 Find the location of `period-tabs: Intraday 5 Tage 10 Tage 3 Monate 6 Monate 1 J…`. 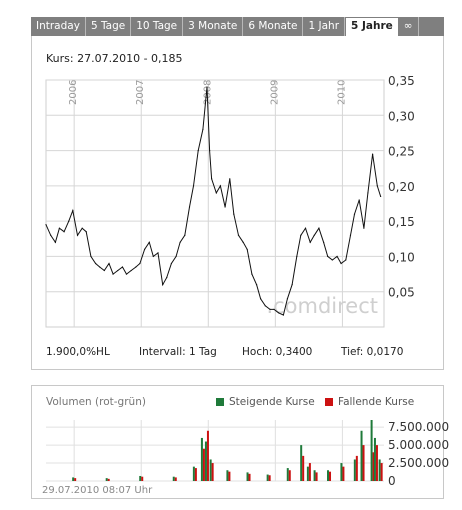

period-tabs: Intraday 5 Tage 10 Tage 3 Monate 6 Monate 1 J… is located at coordinates (237, 26).